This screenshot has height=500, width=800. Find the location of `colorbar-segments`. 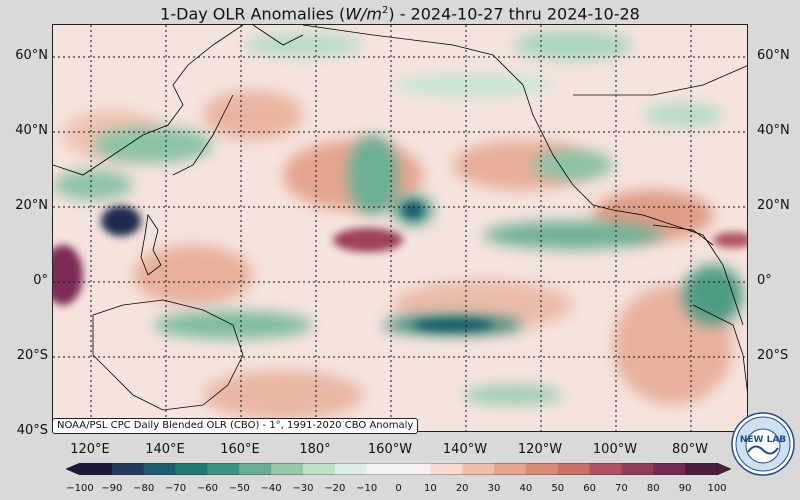

colorbar-segments is located at coordinates (398, 469).